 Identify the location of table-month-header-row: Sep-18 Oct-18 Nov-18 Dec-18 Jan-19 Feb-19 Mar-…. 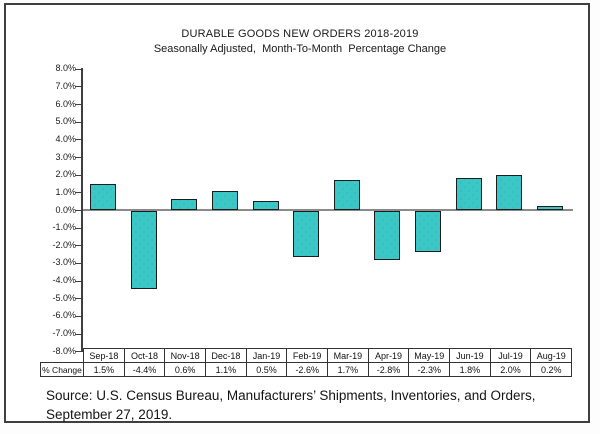
(327, 355).